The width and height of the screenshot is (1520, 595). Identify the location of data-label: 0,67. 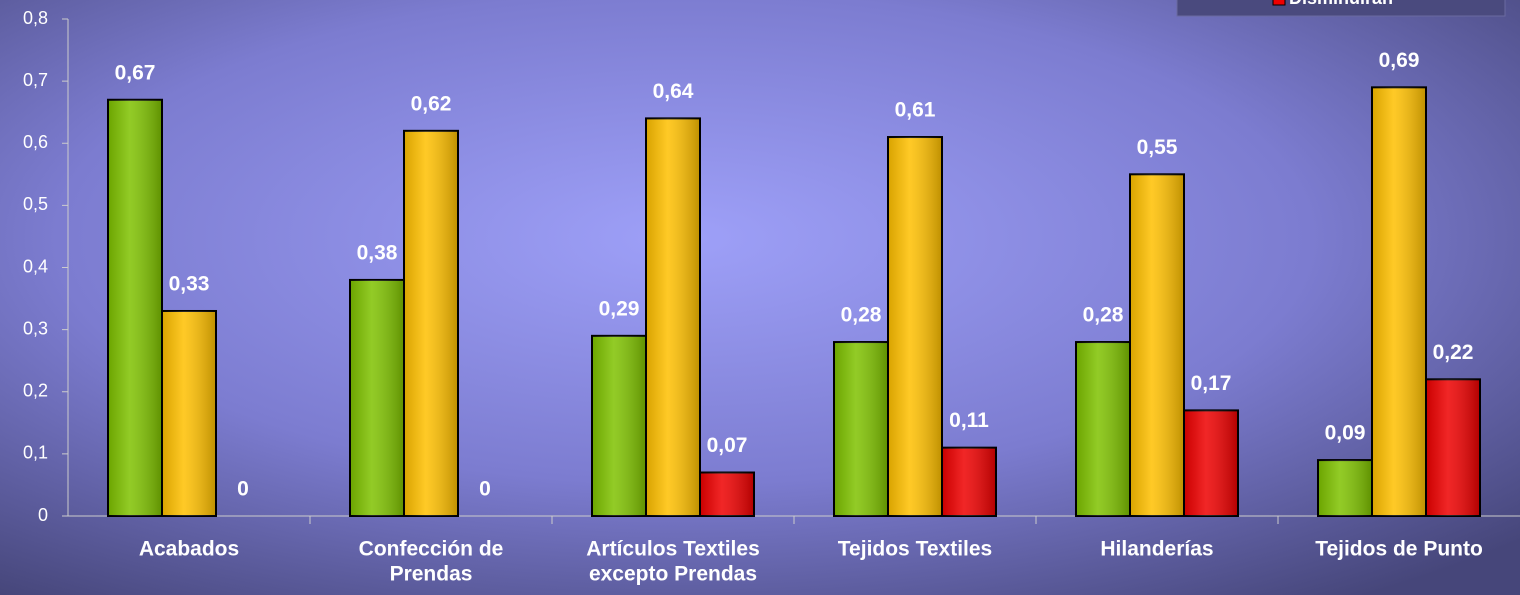
(135, 72).